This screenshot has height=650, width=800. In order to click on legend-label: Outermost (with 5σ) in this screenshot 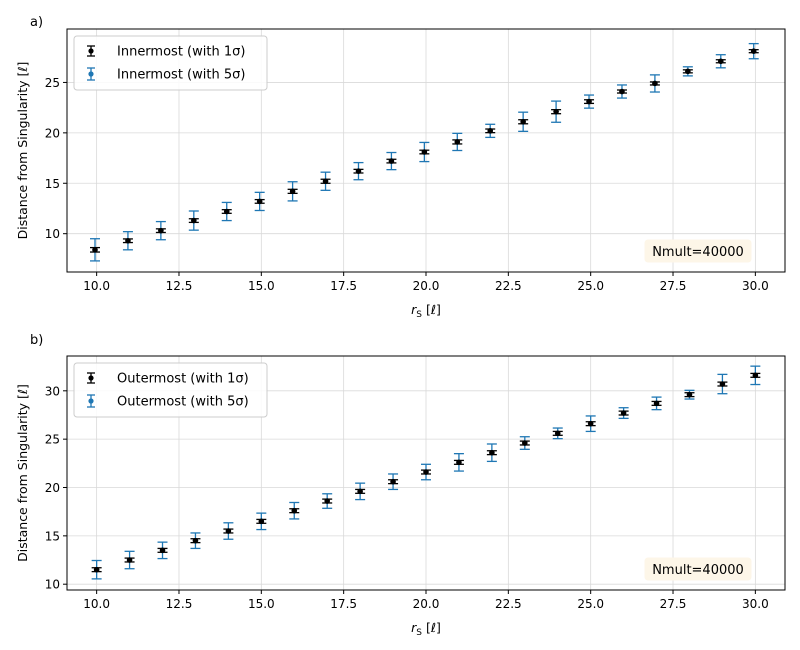, I will do `click(183, 402)`.